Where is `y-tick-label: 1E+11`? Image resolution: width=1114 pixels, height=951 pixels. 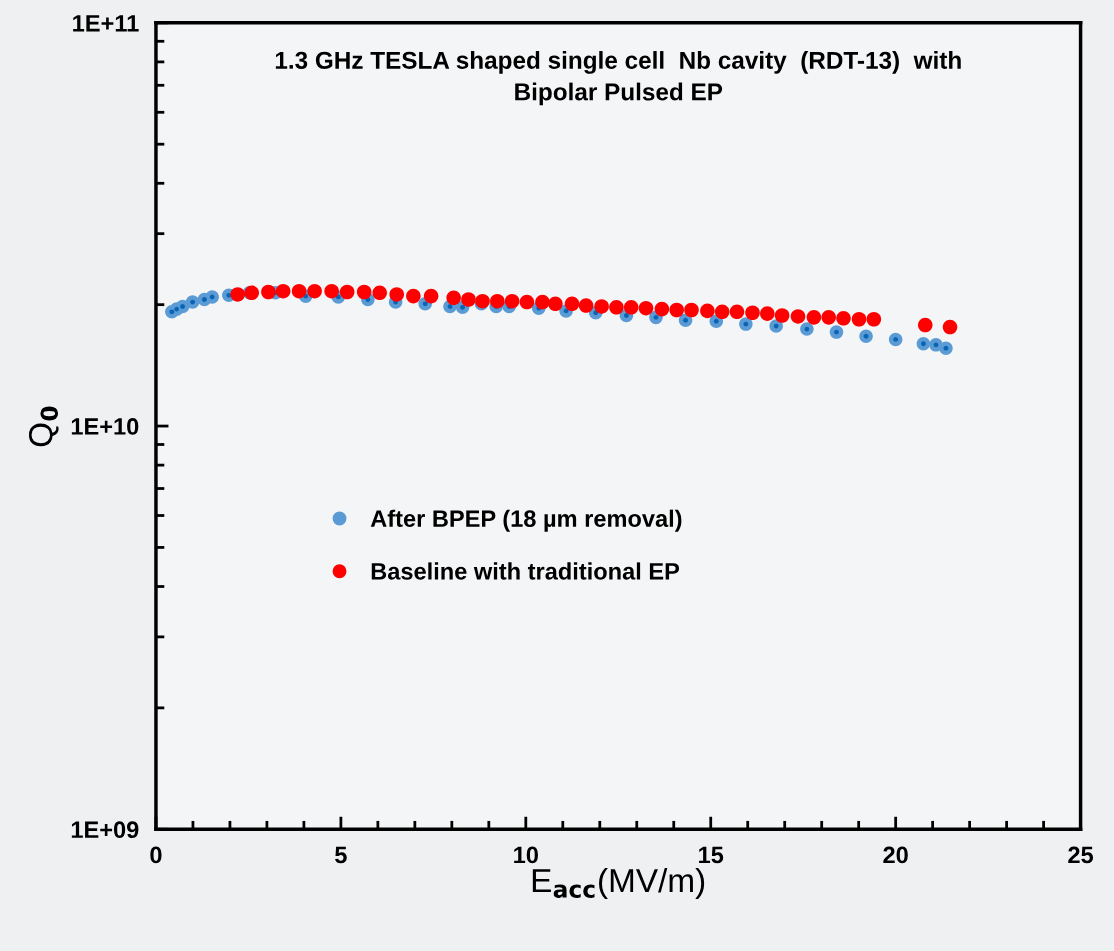 y-tick-label: 1E+11 is located at coordinates (106, 23).